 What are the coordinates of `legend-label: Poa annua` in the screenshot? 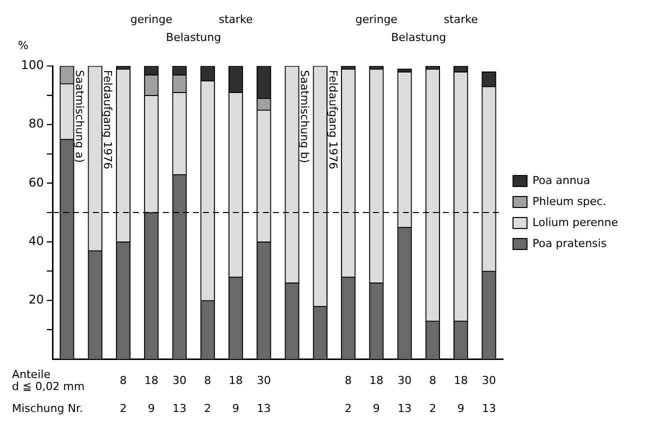 It's located at (561, 180).